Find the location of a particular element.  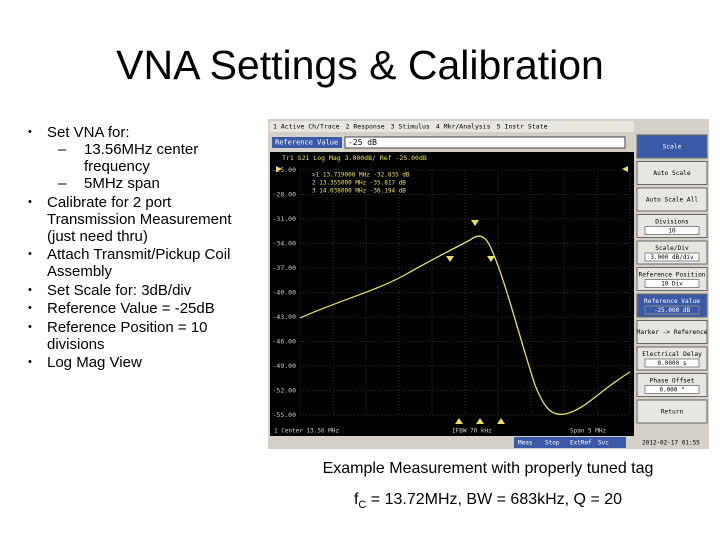

status-bar is located at coordinates (489, 442).